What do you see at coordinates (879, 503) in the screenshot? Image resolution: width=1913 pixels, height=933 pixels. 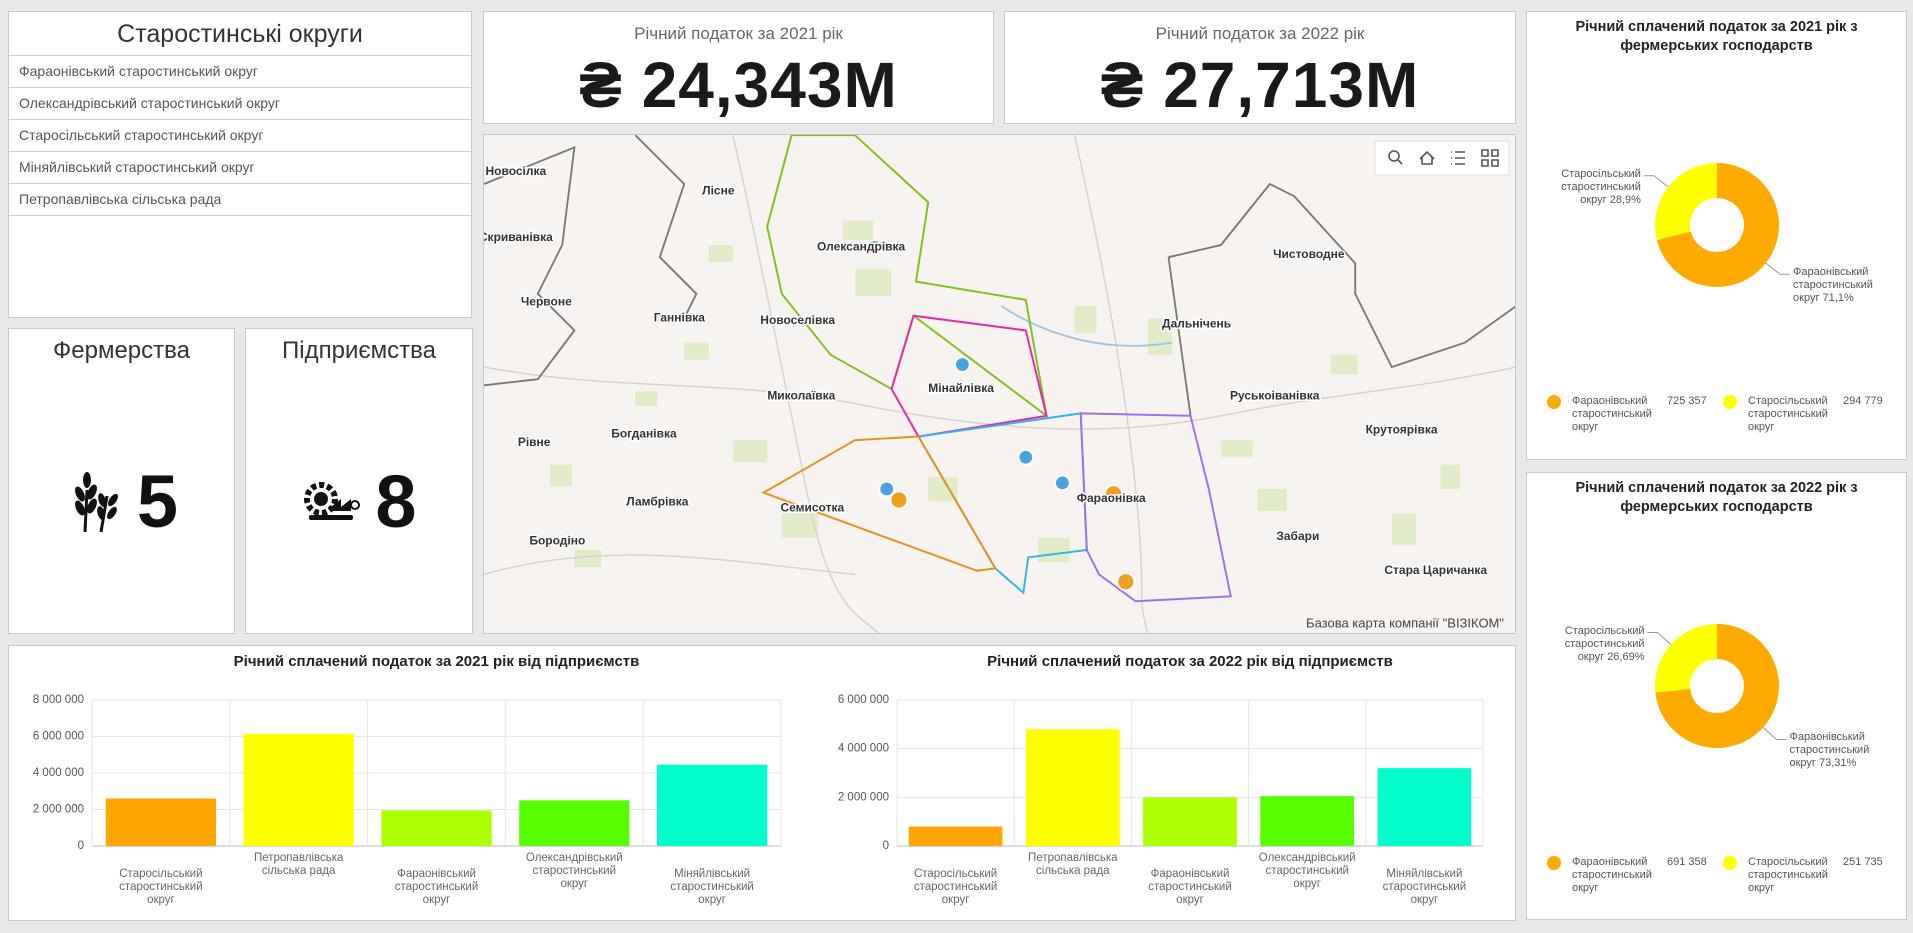 I see `district-starosillia` at bounding box center [879, 503].